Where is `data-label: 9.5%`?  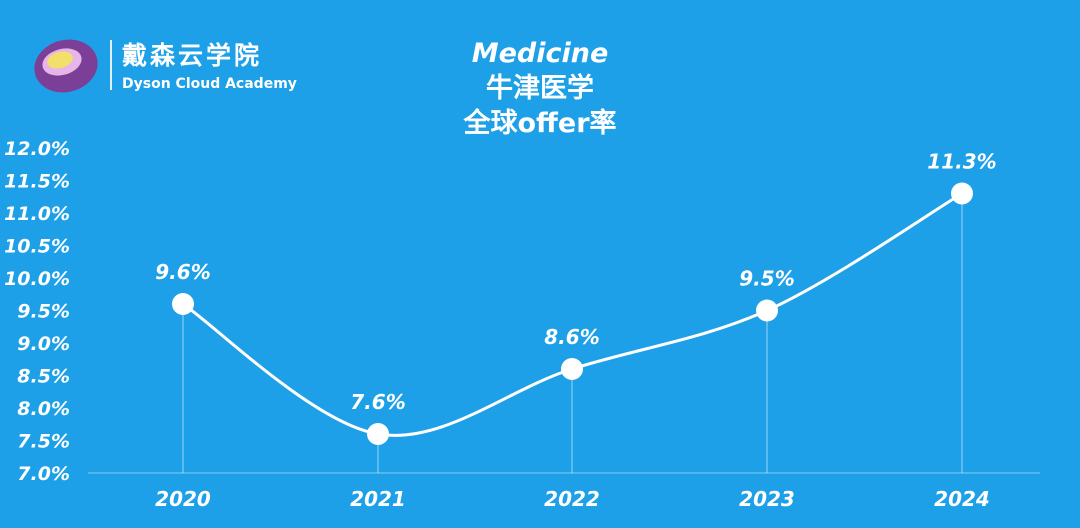 data-label: 9.5% is located at coordinates (766, 279).